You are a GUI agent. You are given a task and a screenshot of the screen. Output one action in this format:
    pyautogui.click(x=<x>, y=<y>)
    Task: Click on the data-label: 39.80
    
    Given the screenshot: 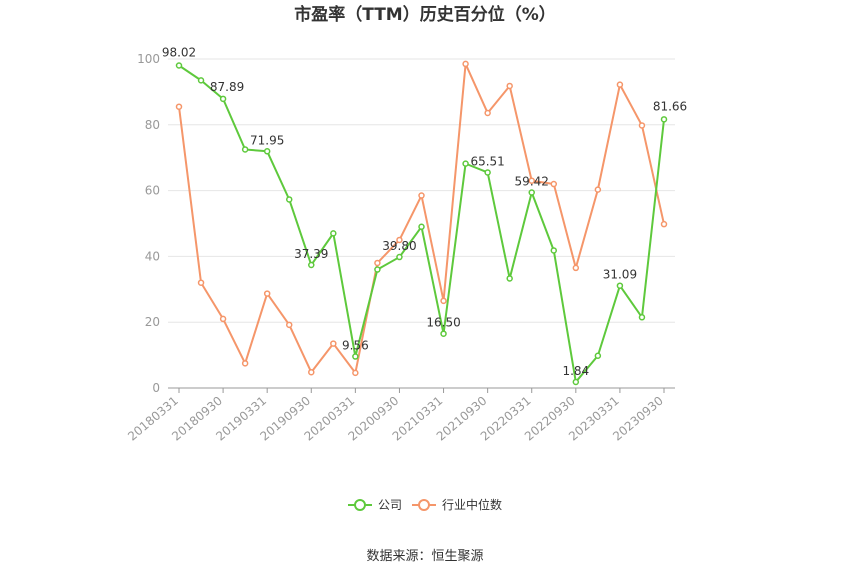 What is the action you would take?
    pyautogui.click(x=399, y=246)
    